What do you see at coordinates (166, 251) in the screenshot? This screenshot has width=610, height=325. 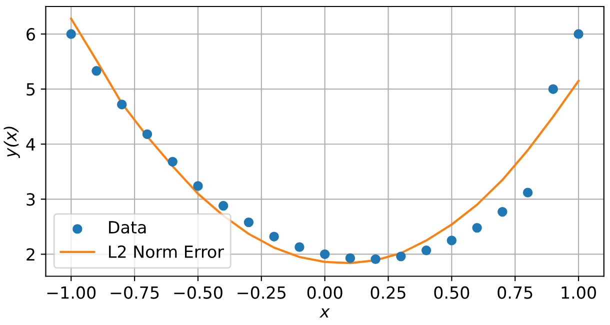 I see `legend-label: L2 Norm Error` at bounding box center [166, 251].